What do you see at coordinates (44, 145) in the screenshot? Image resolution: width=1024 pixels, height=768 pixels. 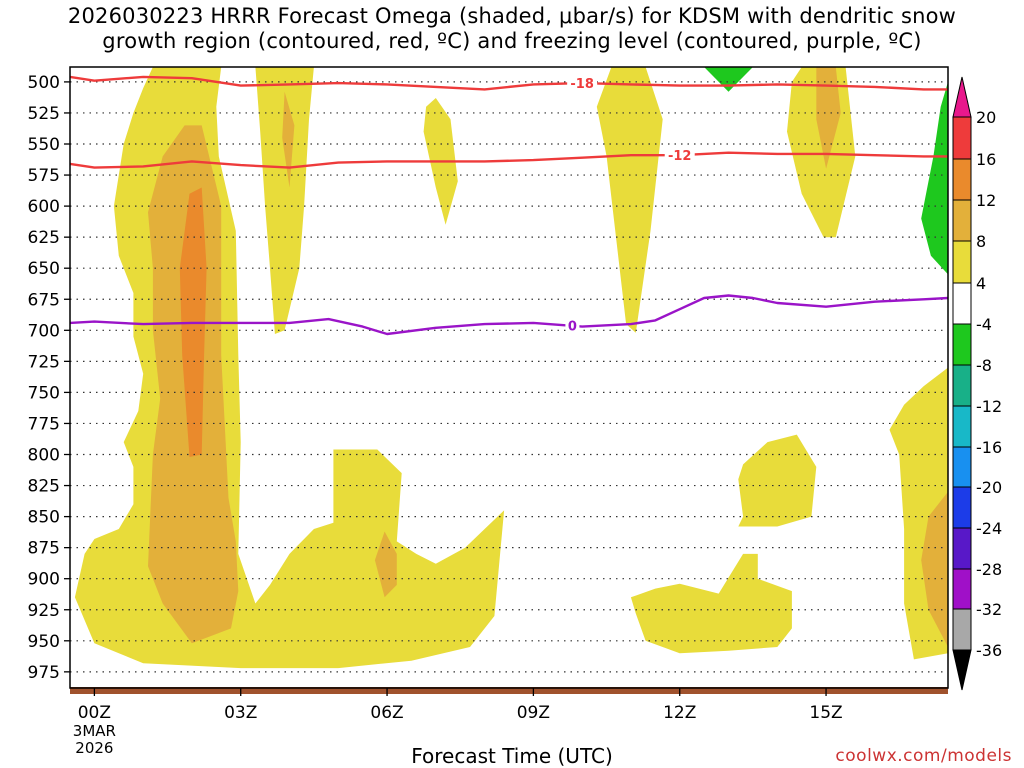 I see `y-tick-label-550: 550` at bounding box center [44, 145].